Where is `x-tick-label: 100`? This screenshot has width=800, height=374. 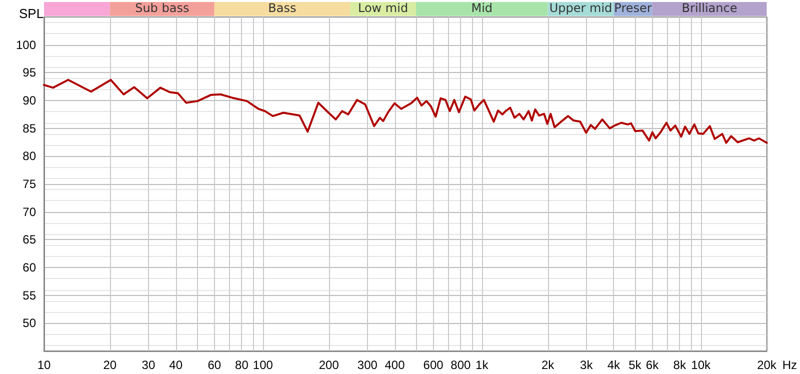
x-tick-label: 100 is located at coordinates (263, 365).